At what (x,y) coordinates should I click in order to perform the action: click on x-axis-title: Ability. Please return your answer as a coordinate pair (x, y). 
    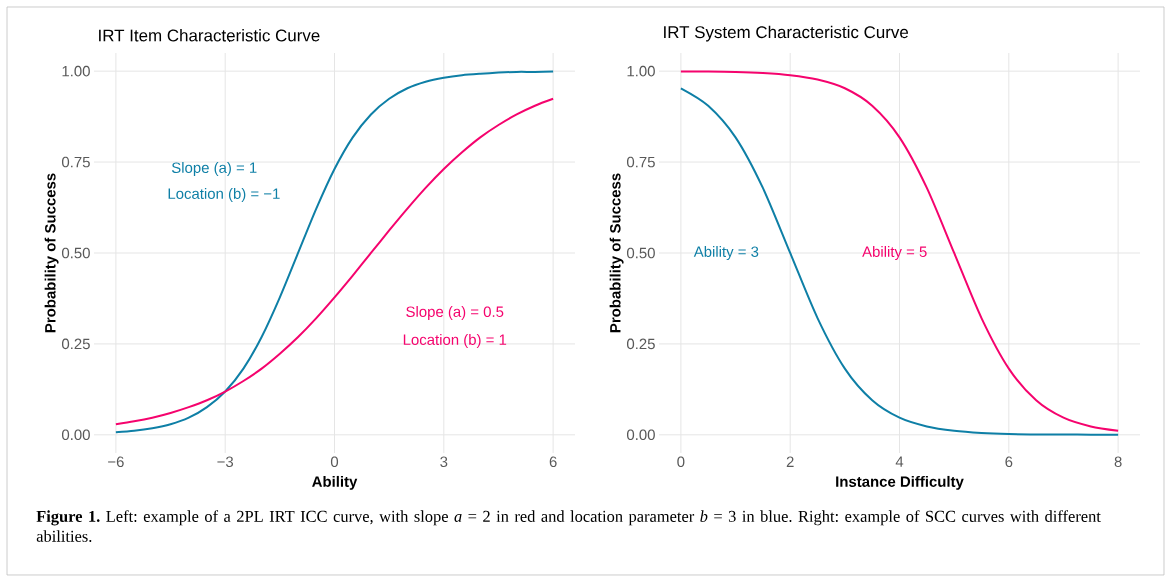
    Looking at the image, I should click on (335, 482).